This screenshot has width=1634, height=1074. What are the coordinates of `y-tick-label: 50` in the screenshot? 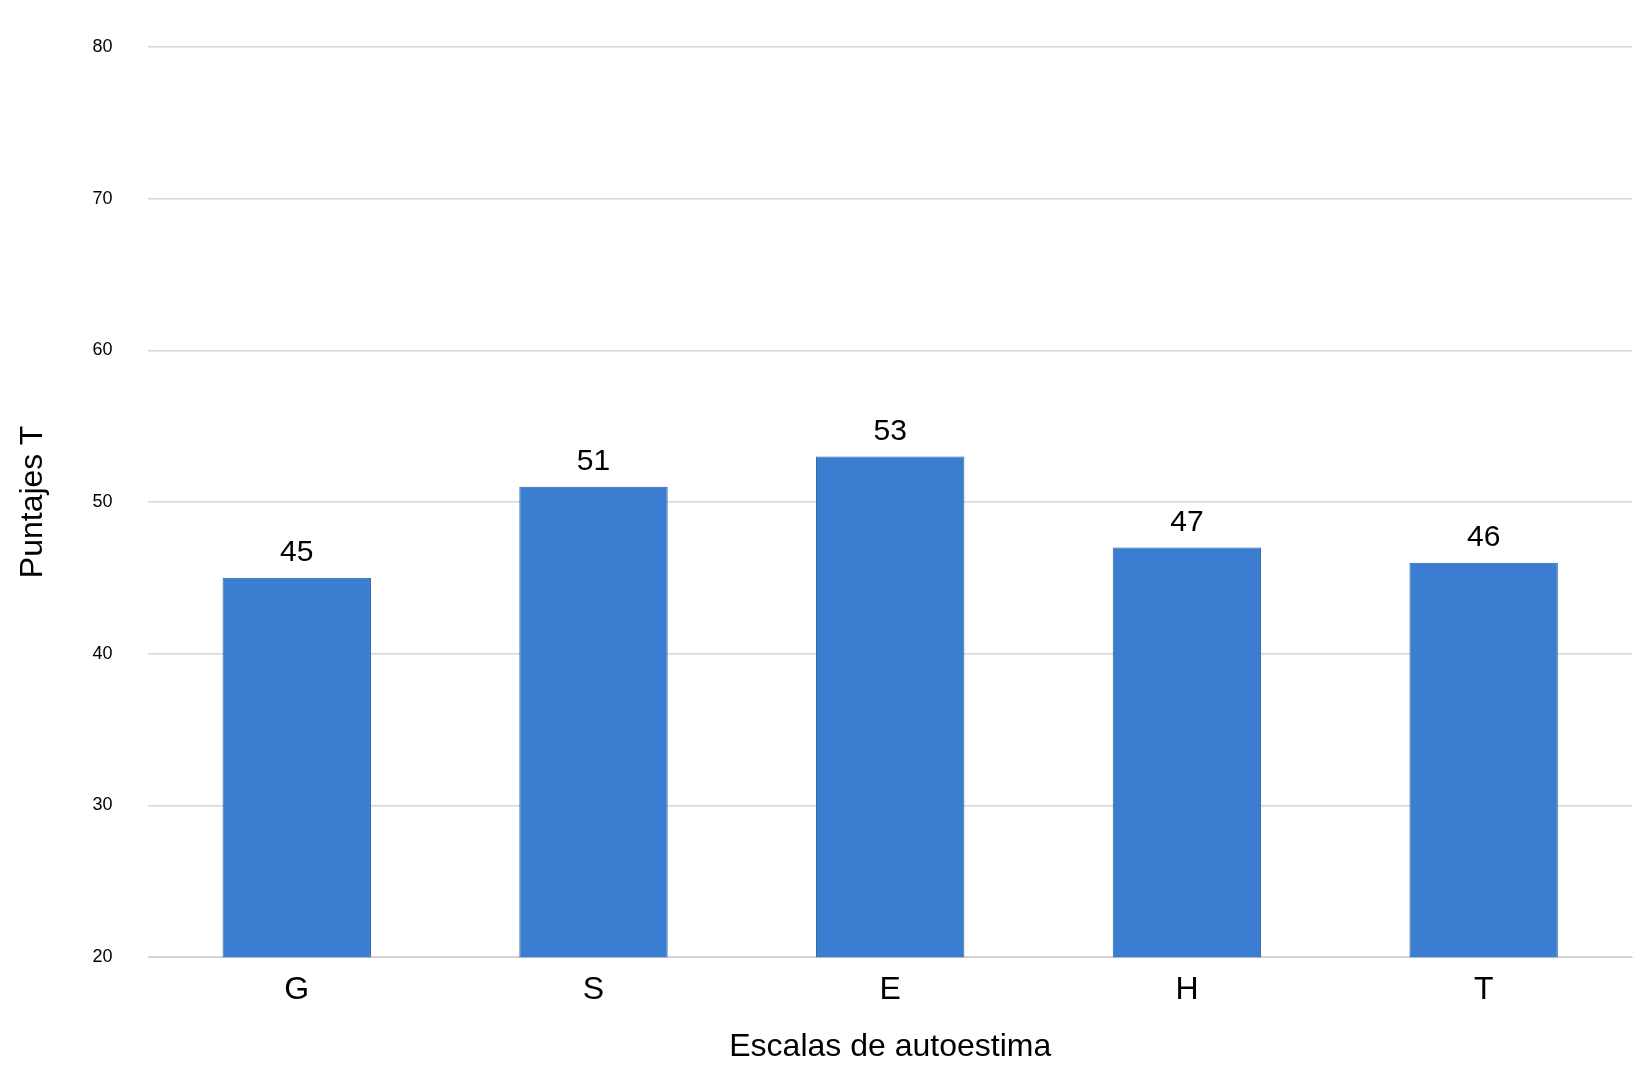 It's located at (102, 500).